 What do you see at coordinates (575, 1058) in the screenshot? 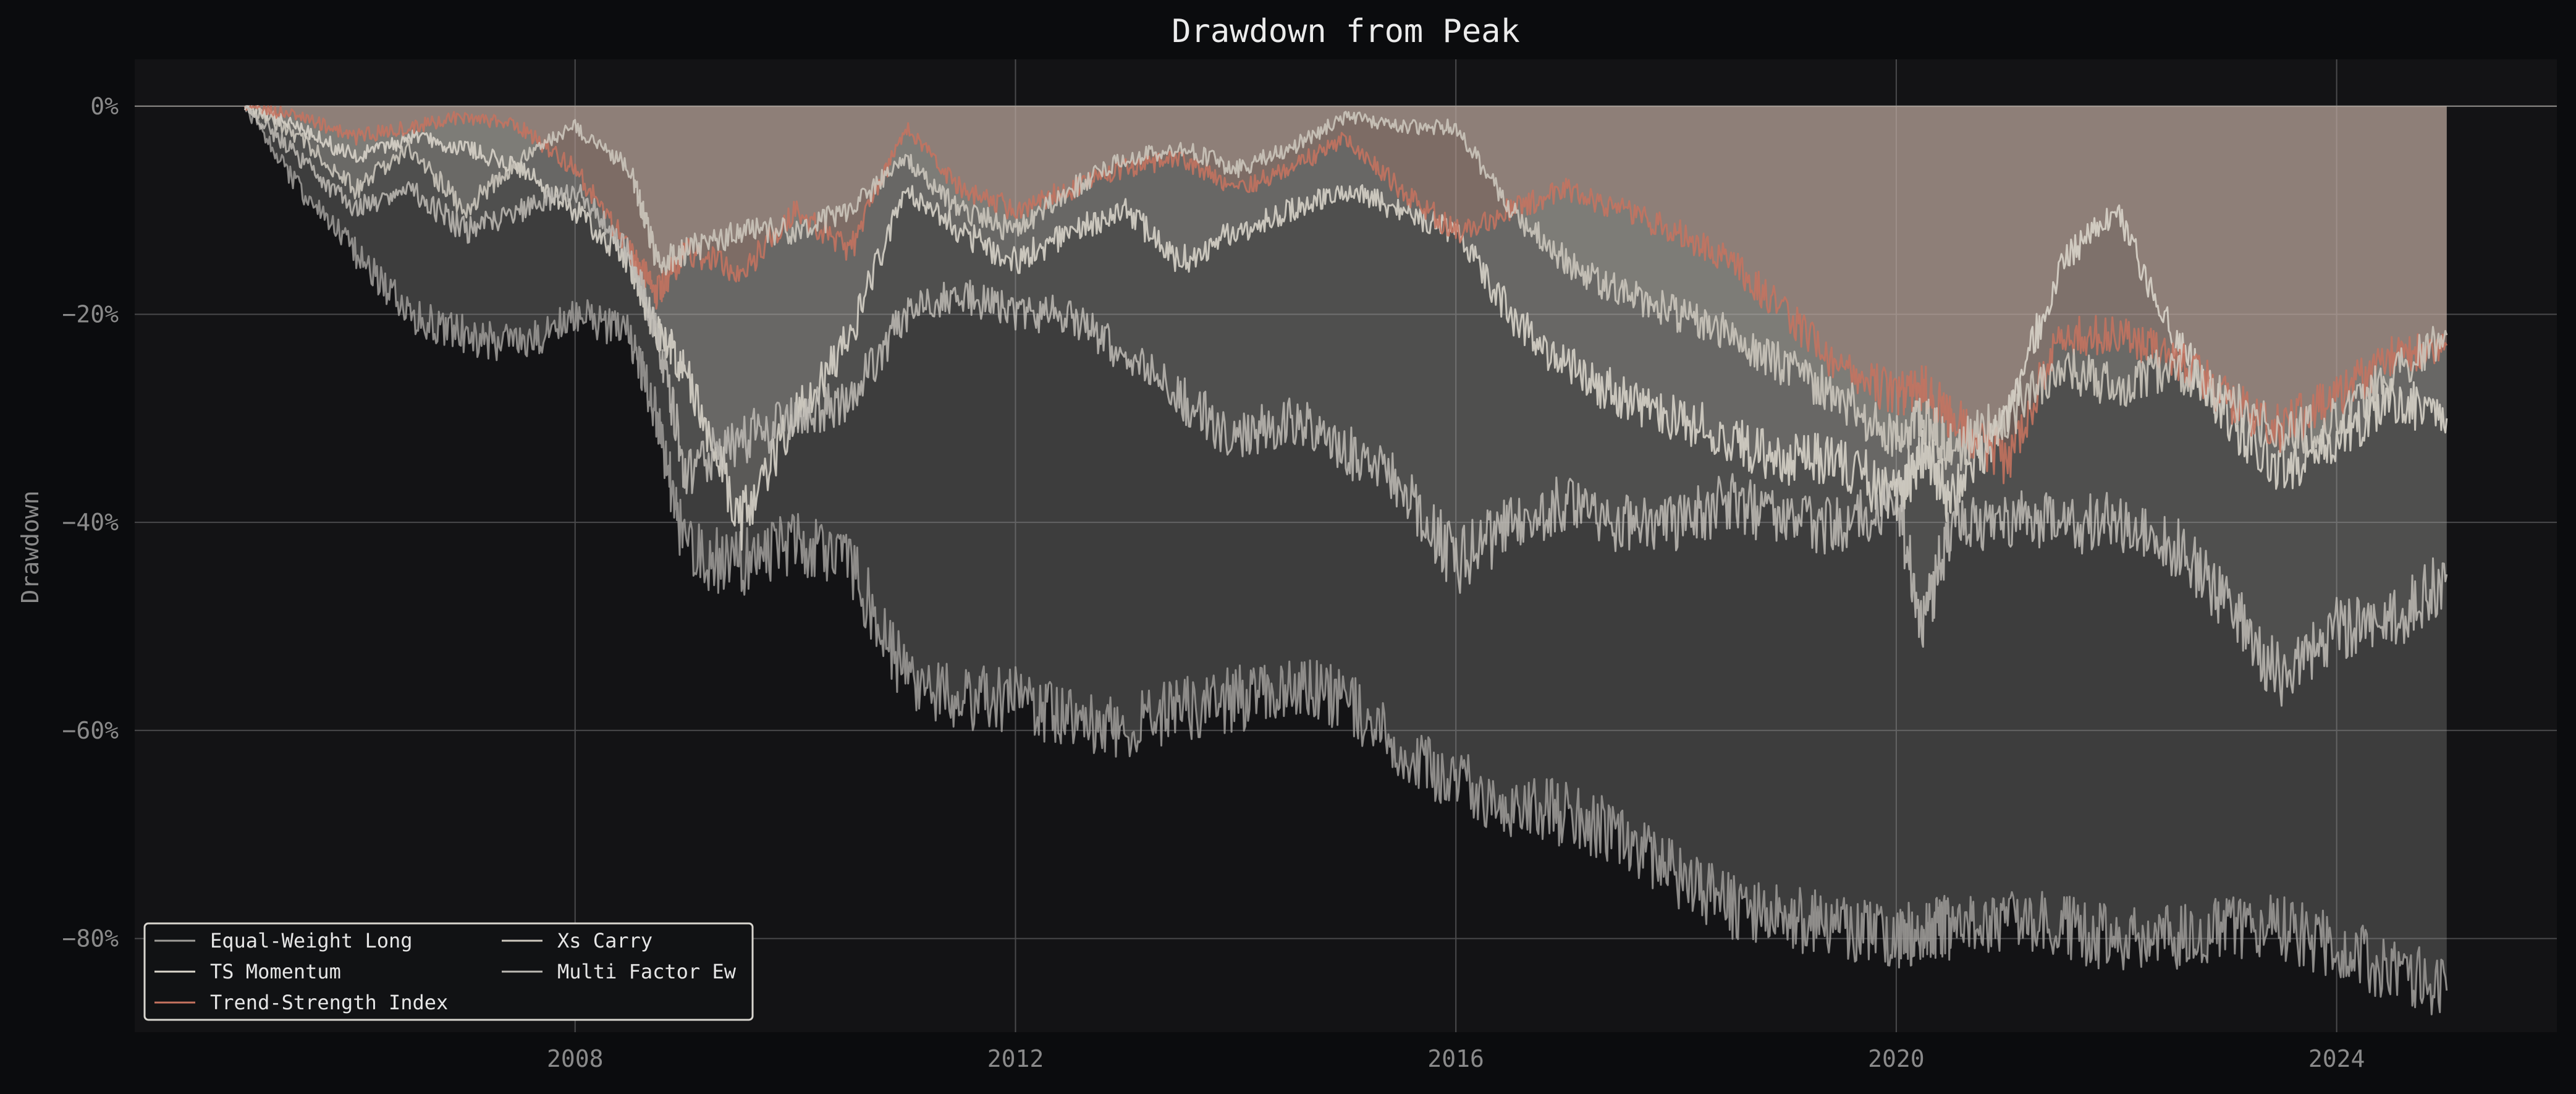
I see `x-tick-label: 2008` at bounding box center [575, 1058].